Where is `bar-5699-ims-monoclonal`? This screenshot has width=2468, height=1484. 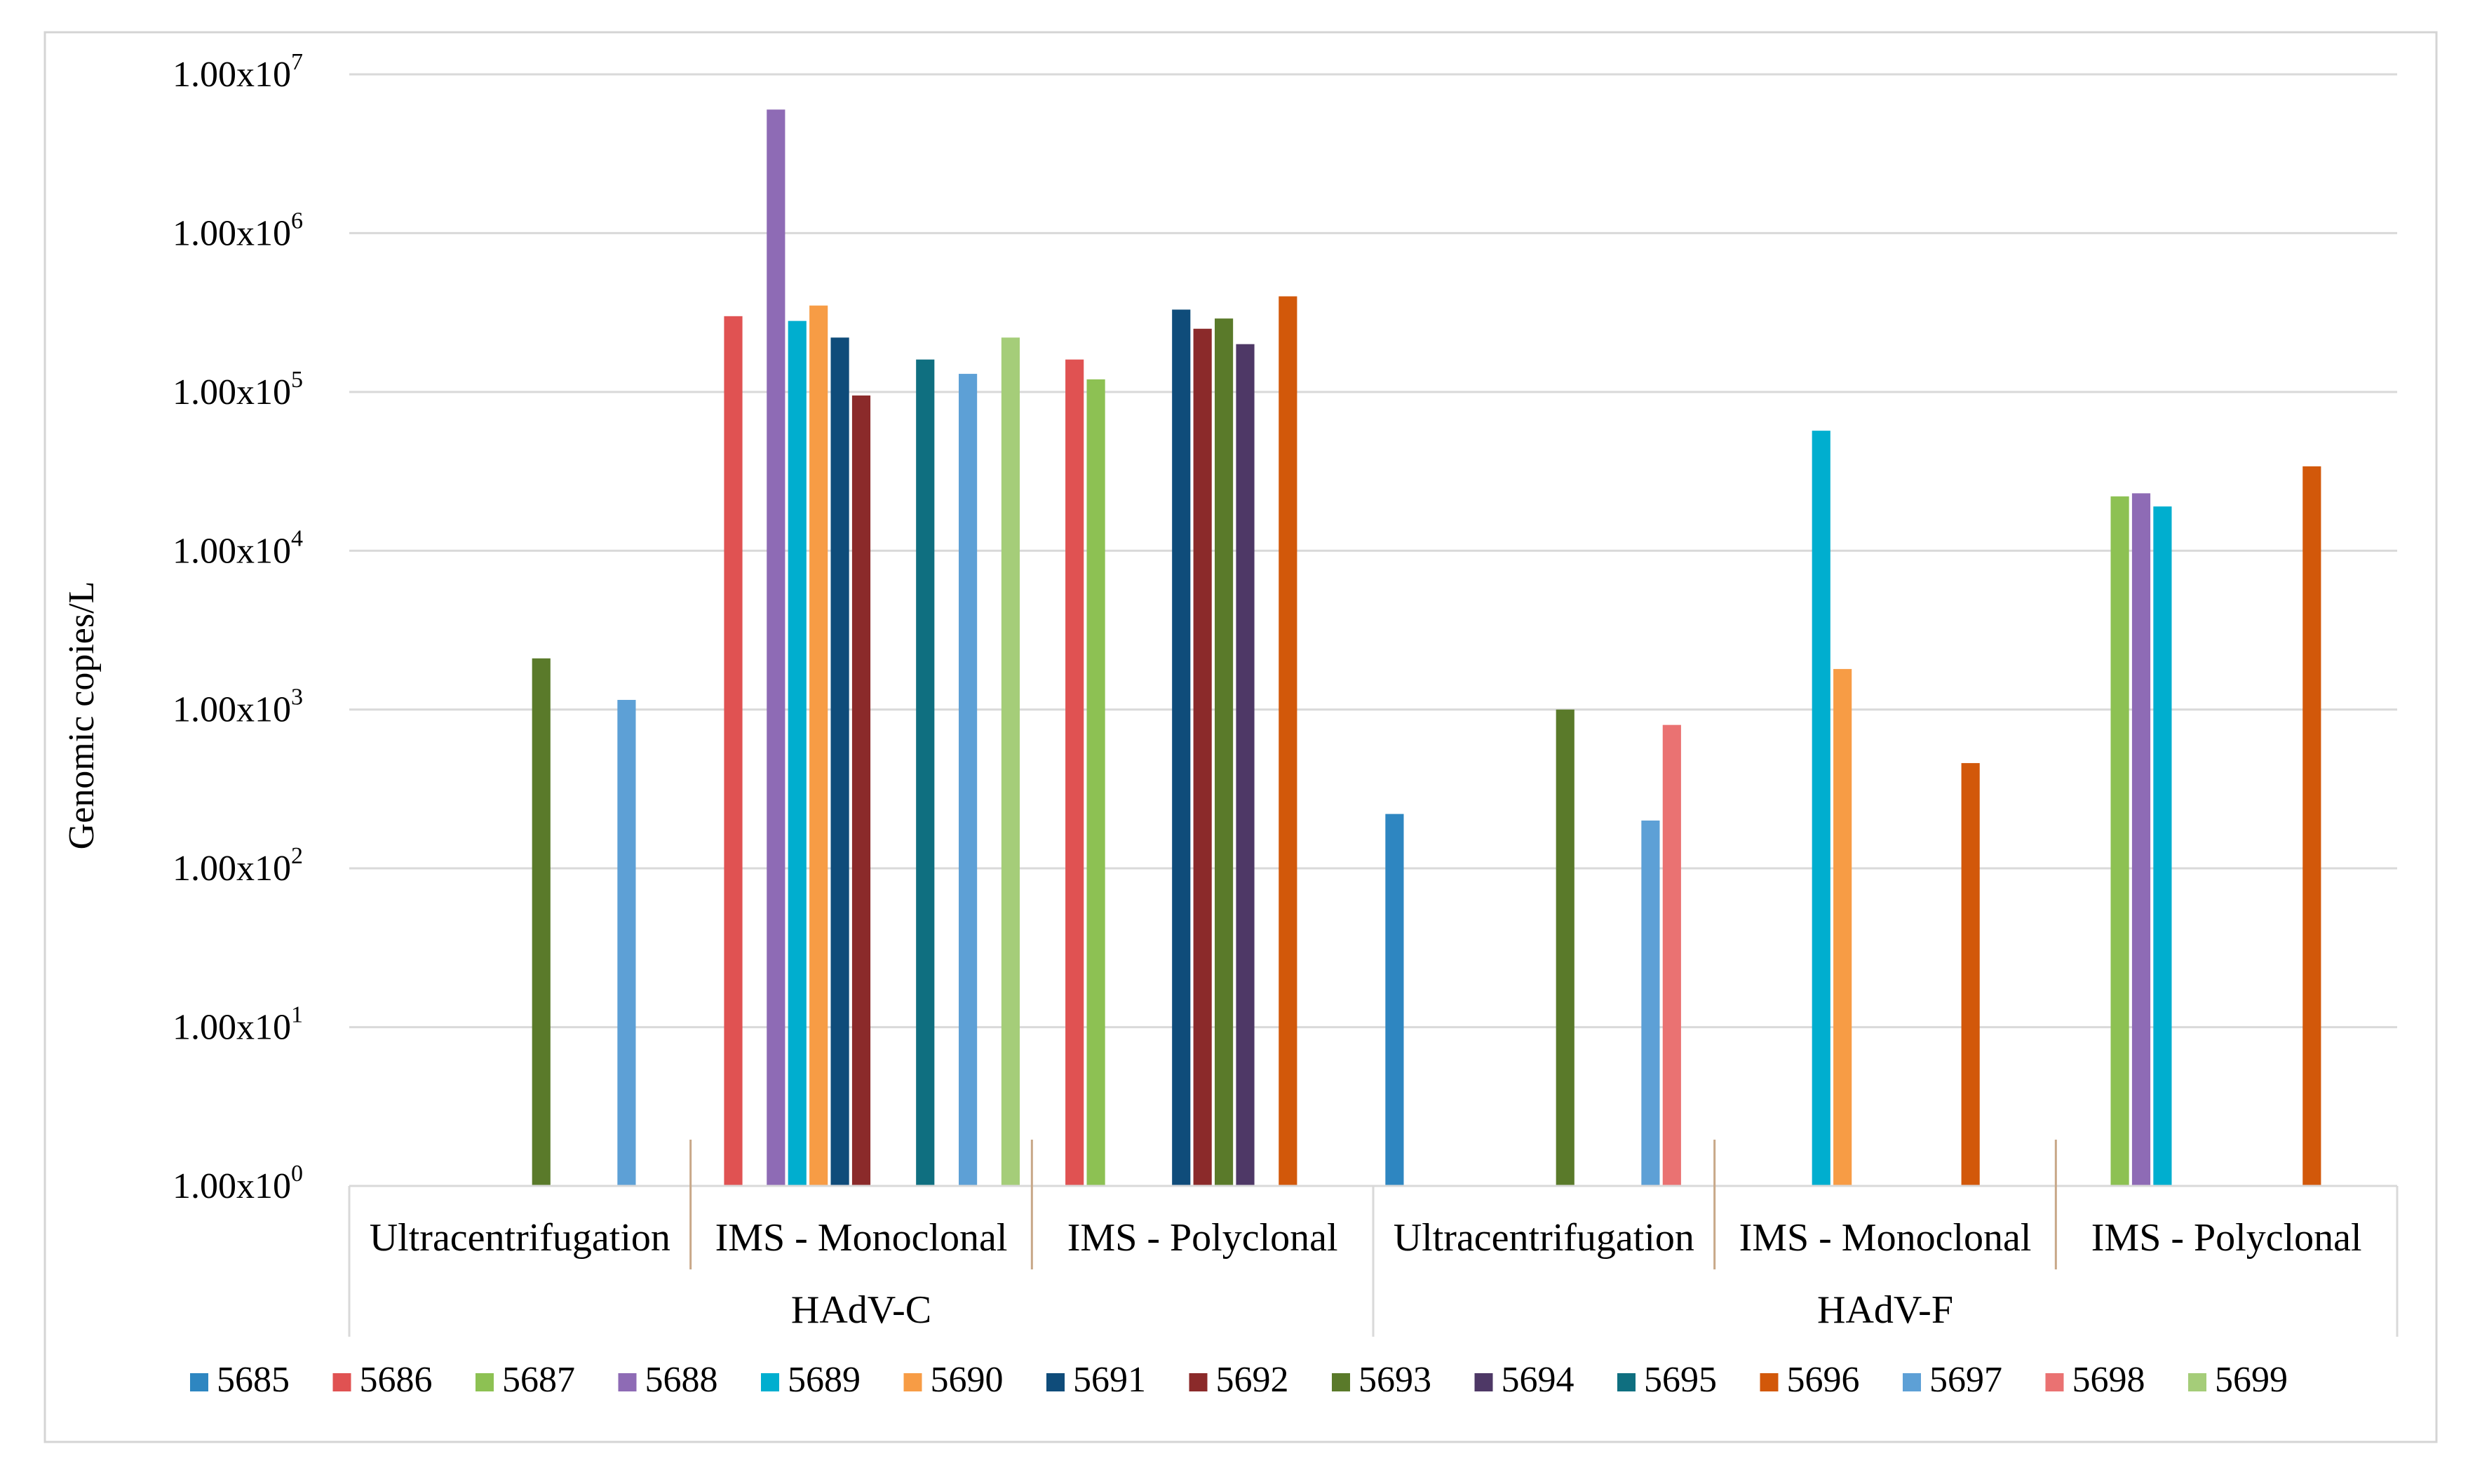
bar-5699-ims-monoclonal is located at coordinates (1010, 762).